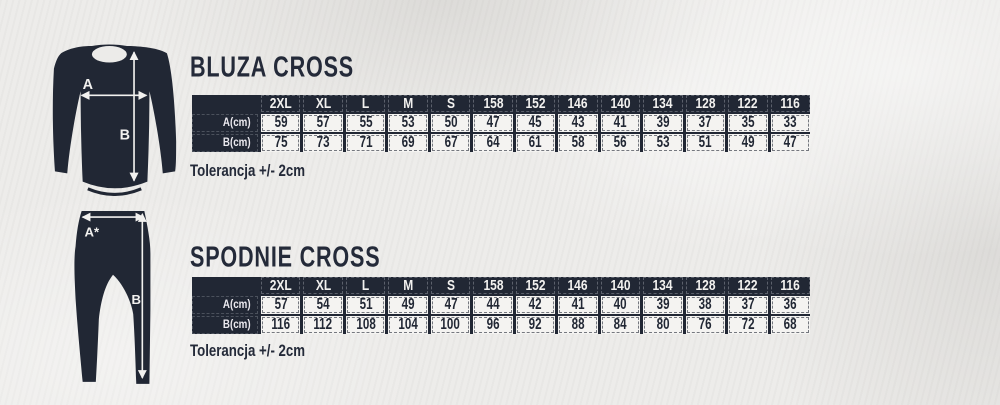  I want to click on size-value-cell: 56, so click(620, 143).